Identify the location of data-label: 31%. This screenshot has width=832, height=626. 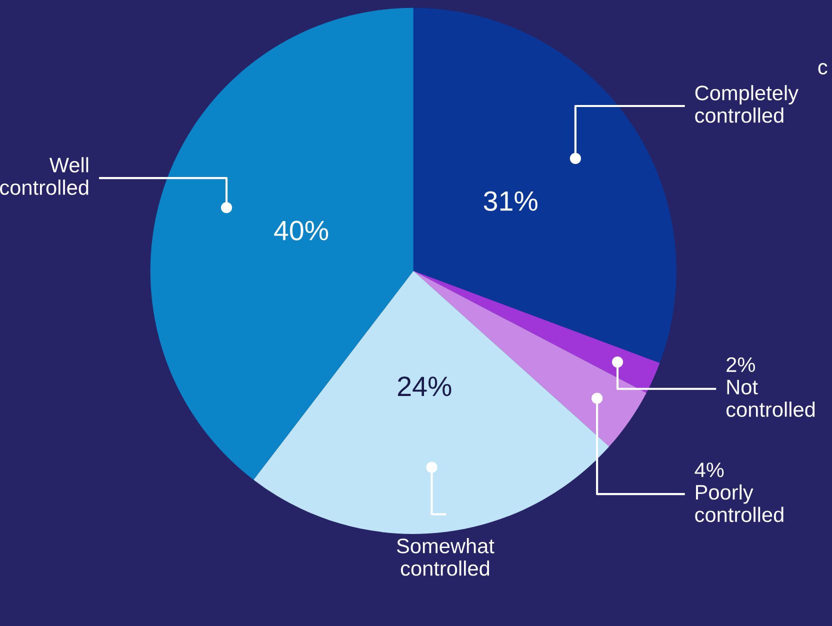
(511, 201).